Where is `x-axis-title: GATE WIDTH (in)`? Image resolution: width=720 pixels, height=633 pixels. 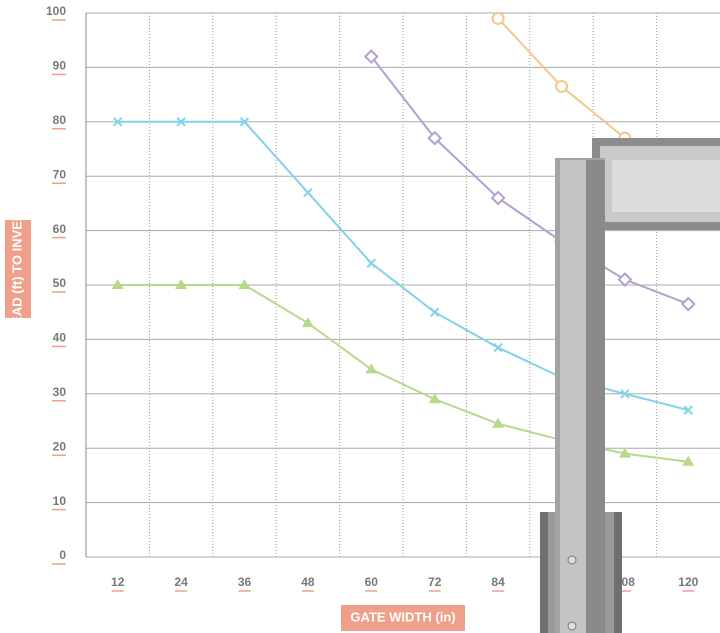 x-axis-title: GATE WIDTH (in) is located at coordinates (402, 616).